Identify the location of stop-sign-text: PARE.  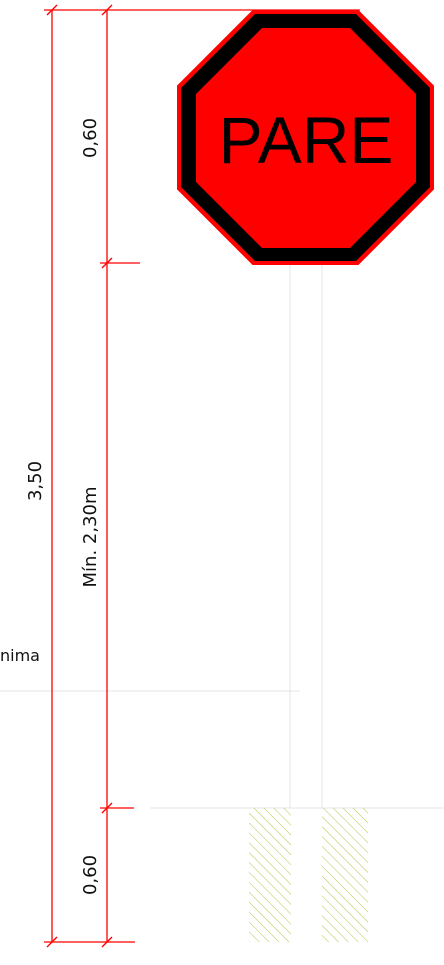
(306, 140).